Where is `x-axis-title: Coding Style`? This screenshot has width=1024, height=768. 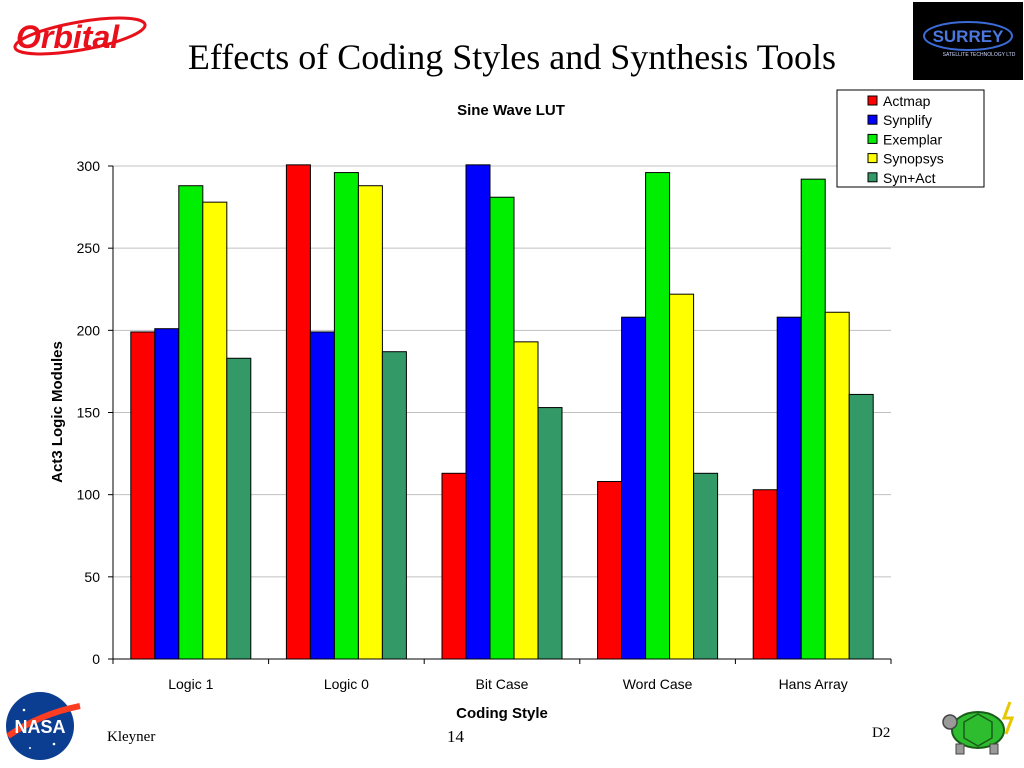
x-axis-title: Coding Style is located at coordinates (502, 713).